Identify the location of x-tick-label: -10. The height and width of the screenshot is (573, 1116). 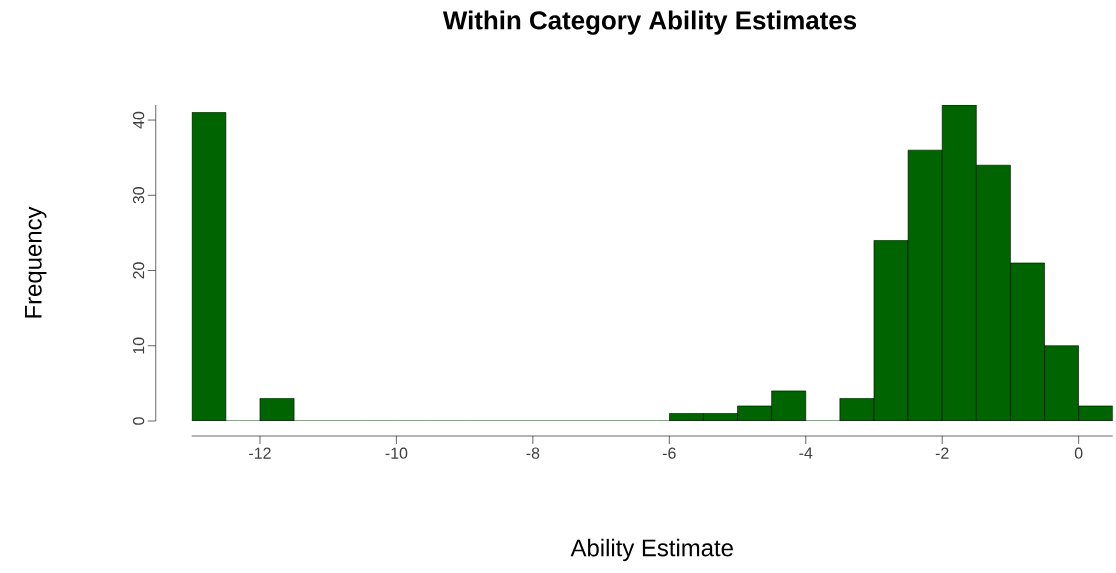
(396, 453).